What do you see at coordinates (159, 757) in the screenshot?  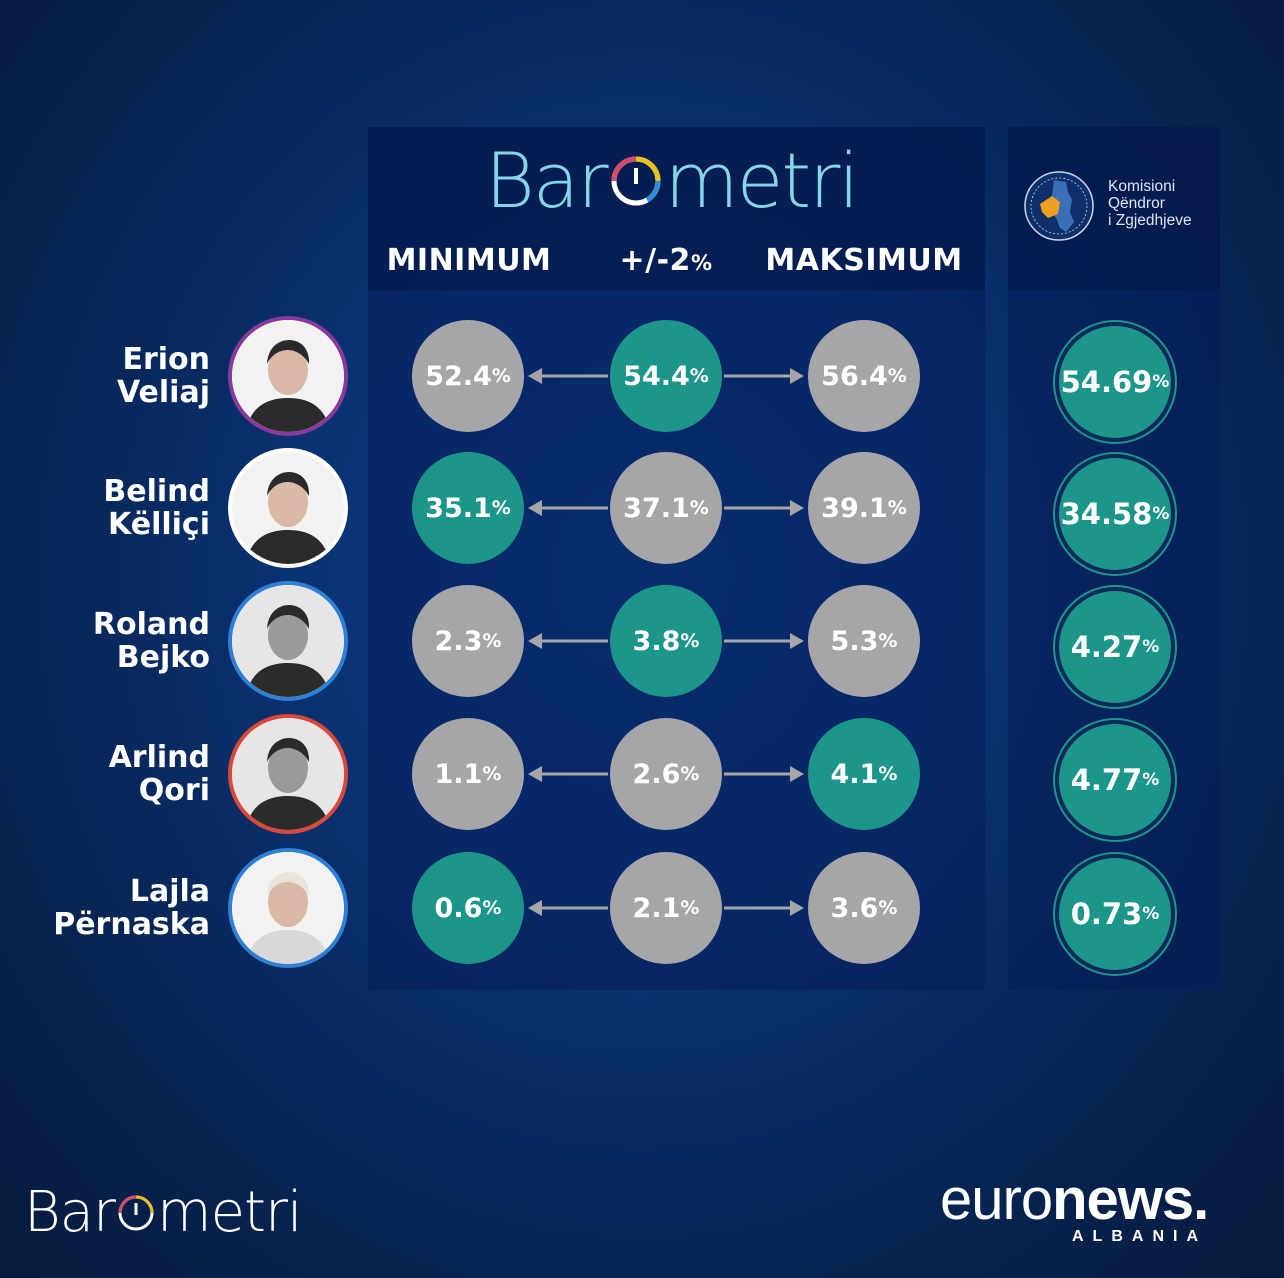 I see `candidate-first-name: Arlind` at bounding box center [159, 757].